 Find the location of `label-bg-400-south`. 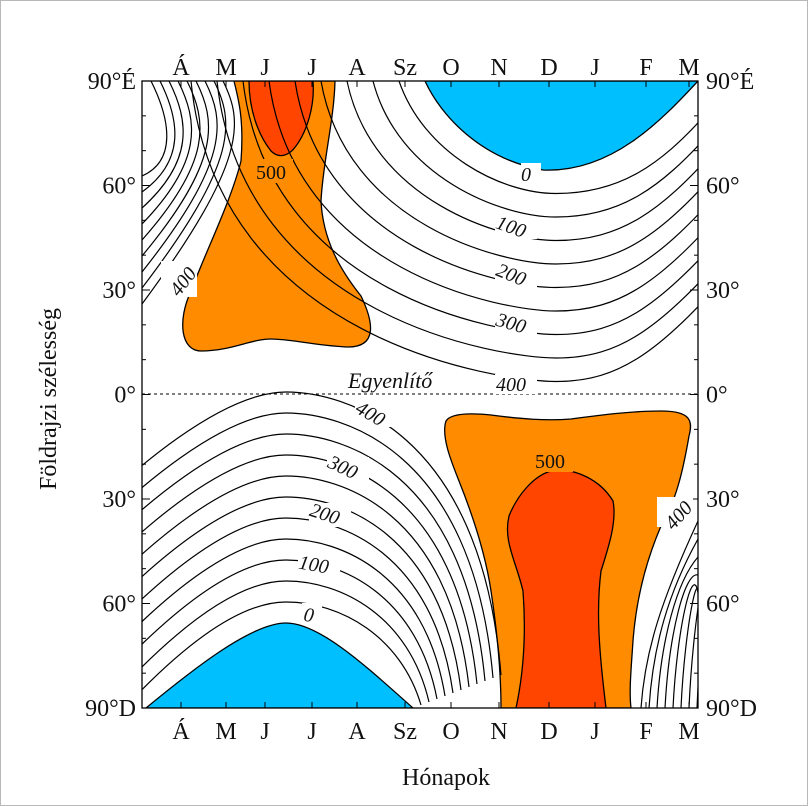

label-bg-400-south is located at coordinates (376, 415).